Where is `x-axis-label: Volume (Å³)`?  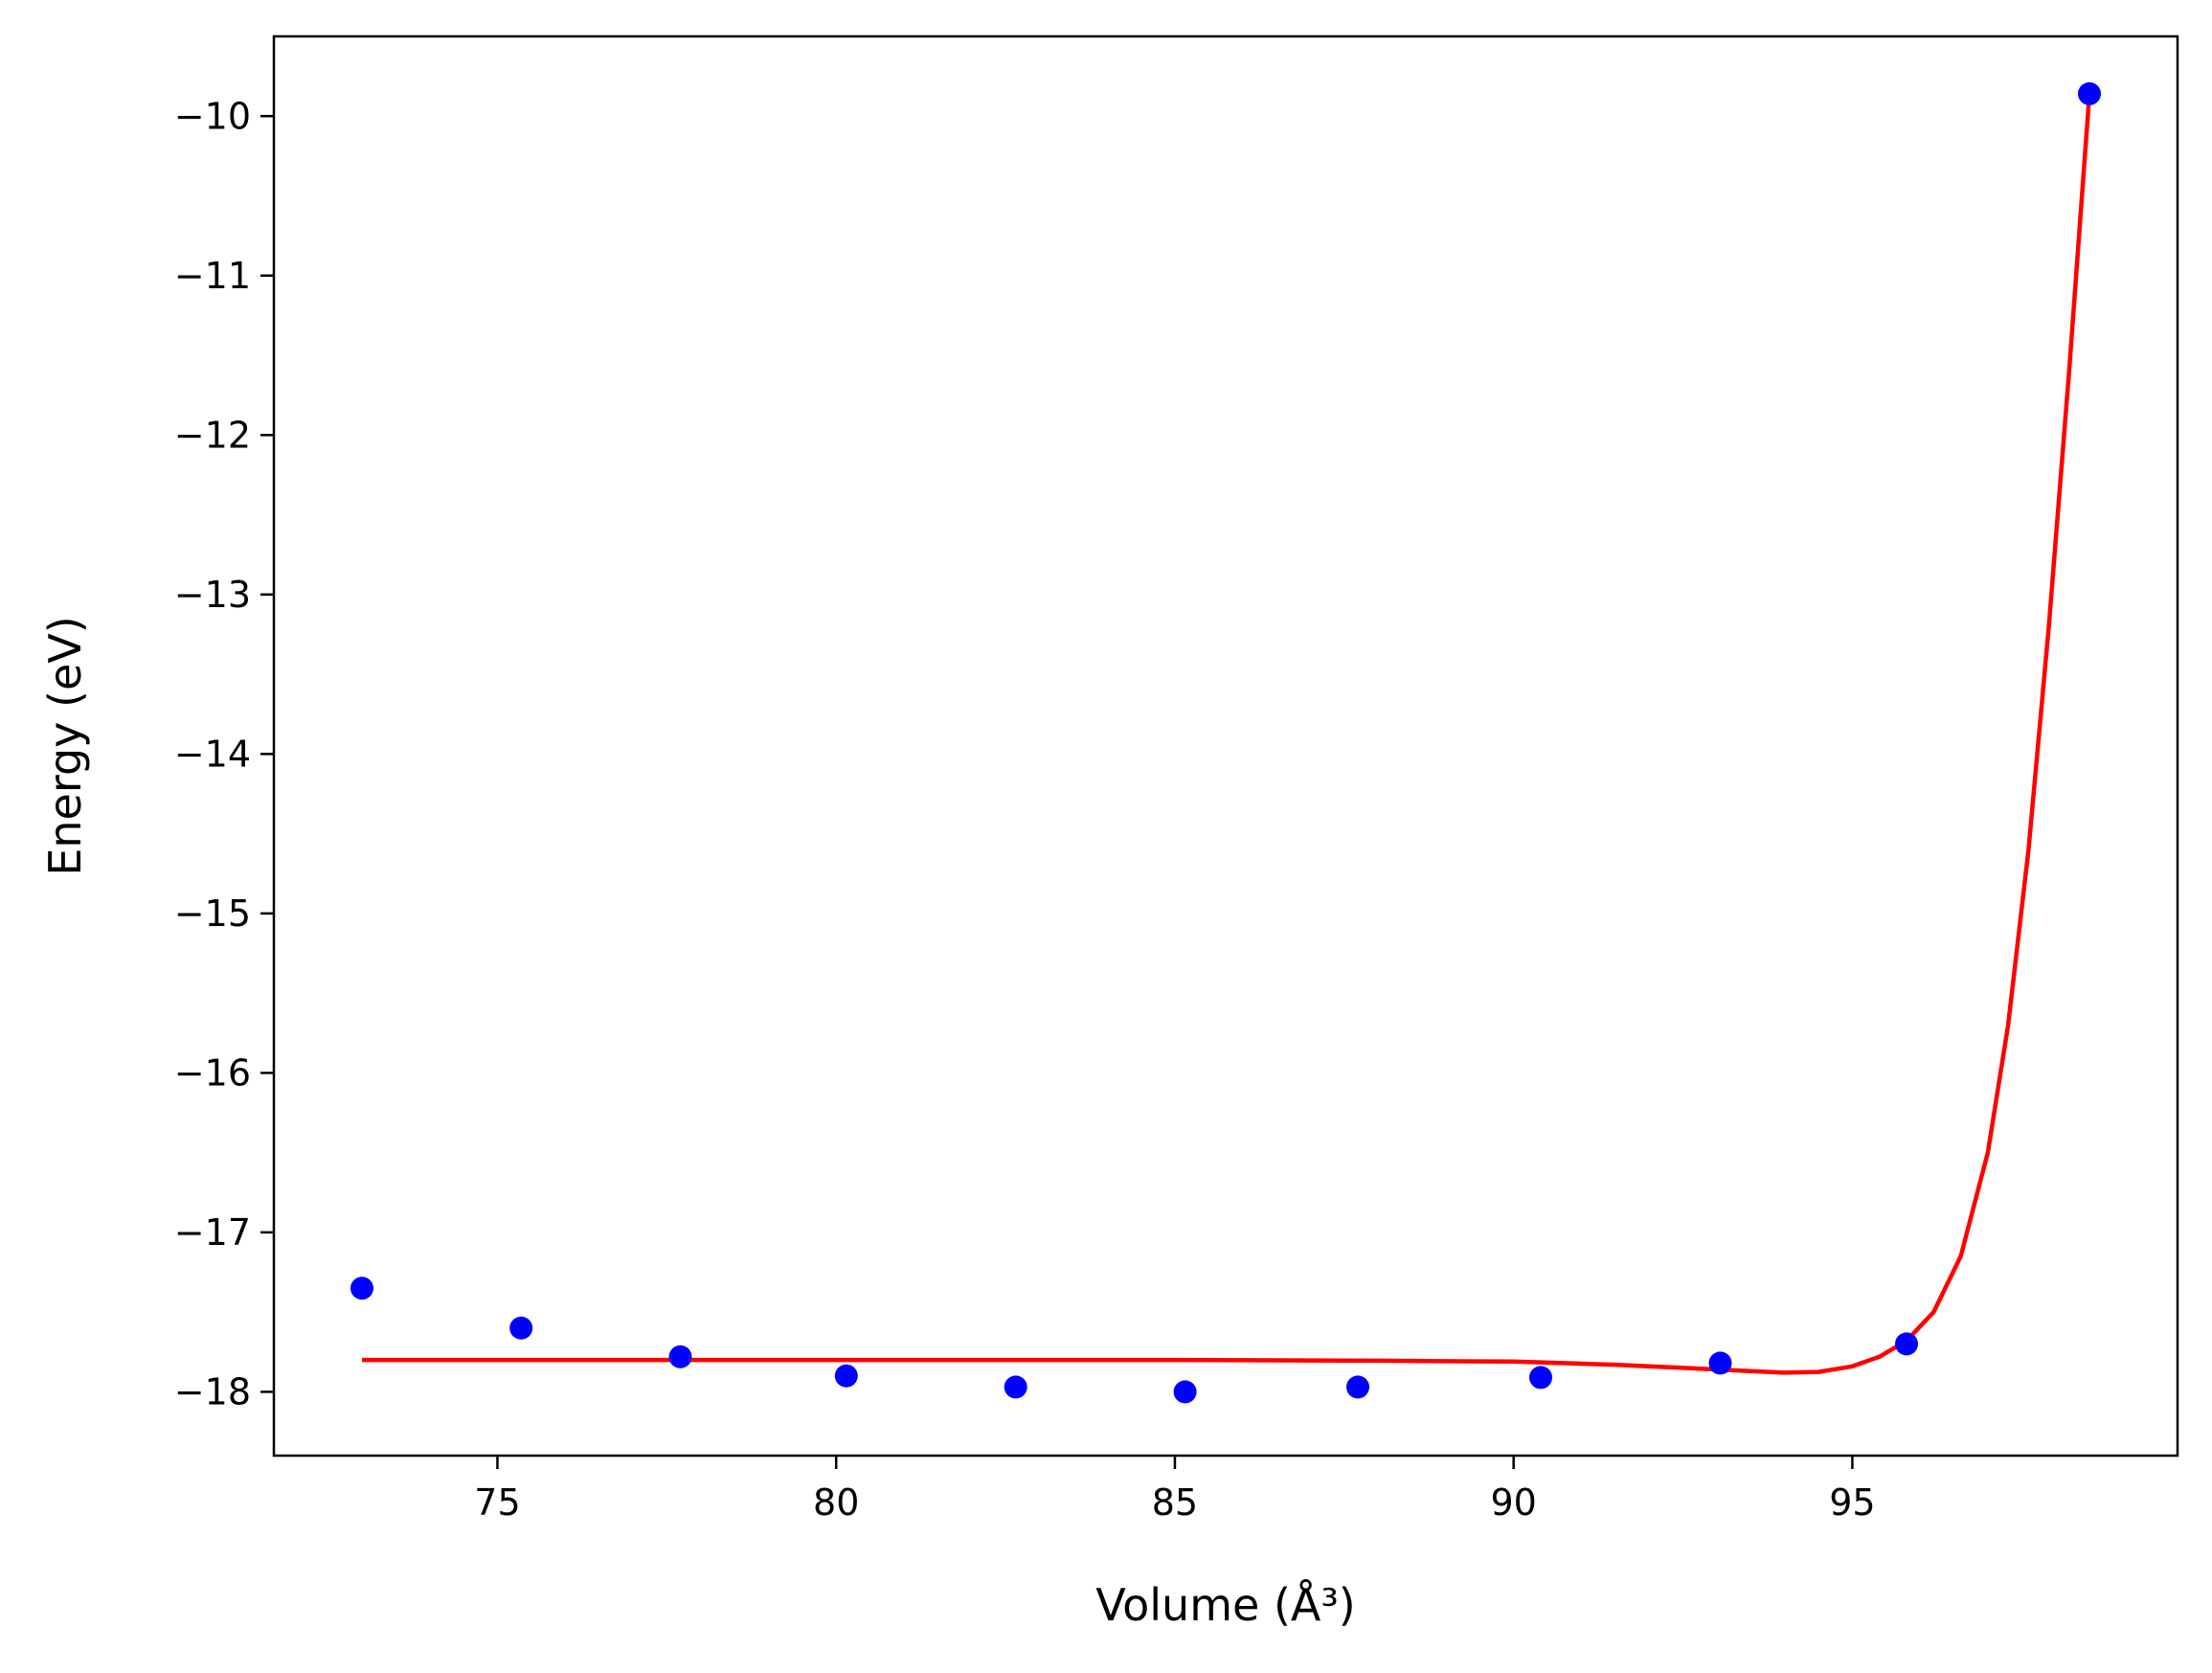
x-axis-label: Volume (Å³) is located at coordinates (1225, 1605).